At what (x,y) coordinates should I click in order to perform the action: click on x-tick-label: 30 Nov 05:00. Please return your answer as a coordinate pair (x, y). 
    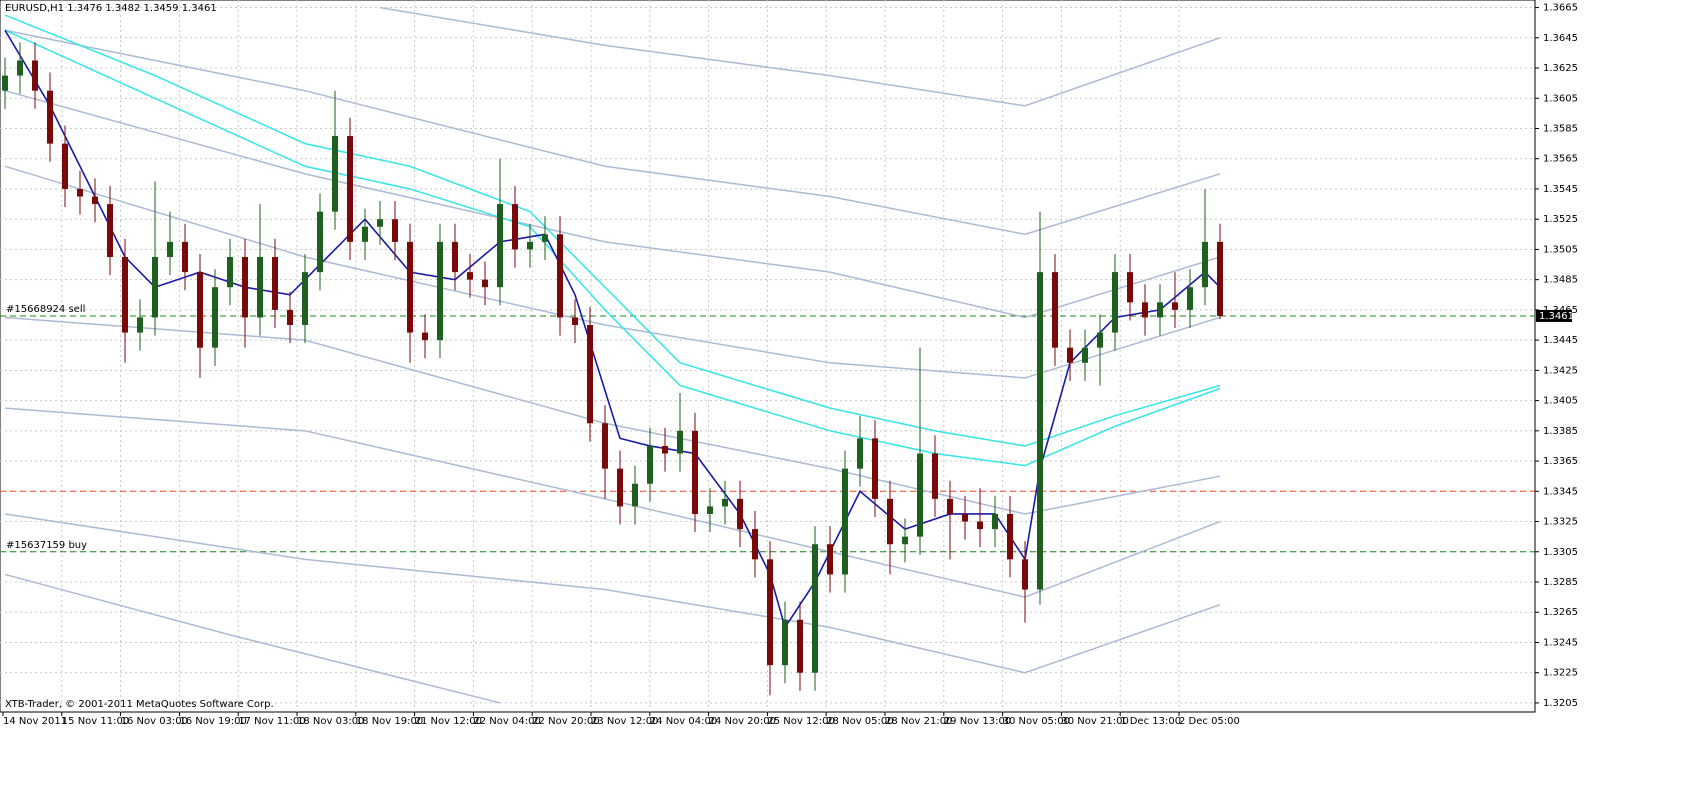
    Looking at the image, I should click on (1036, 721).